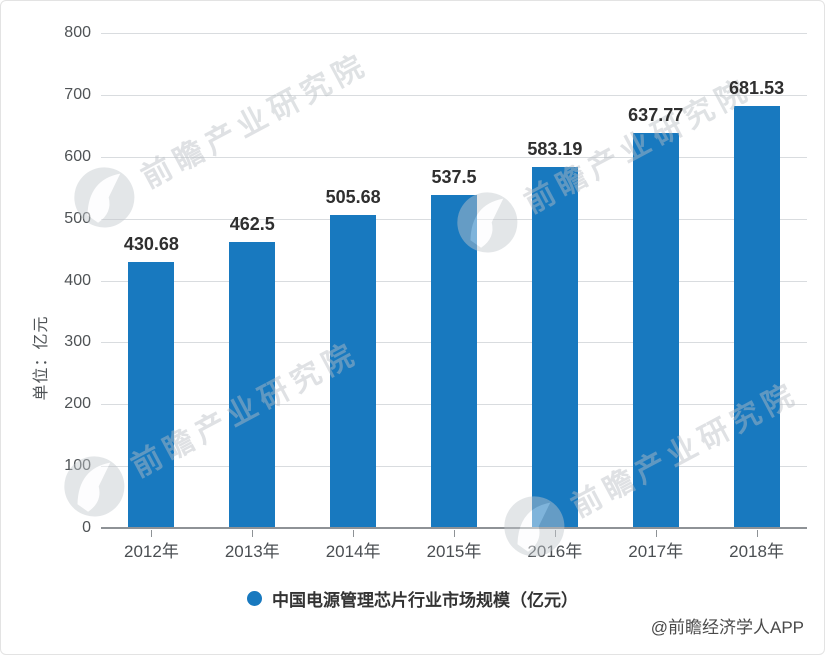 This screenshot has width=825, height=655. What do you see at coordinates (77, 404) in the screenshot?
I see `y-tick-label: 200` at bounding box center [77, 404].